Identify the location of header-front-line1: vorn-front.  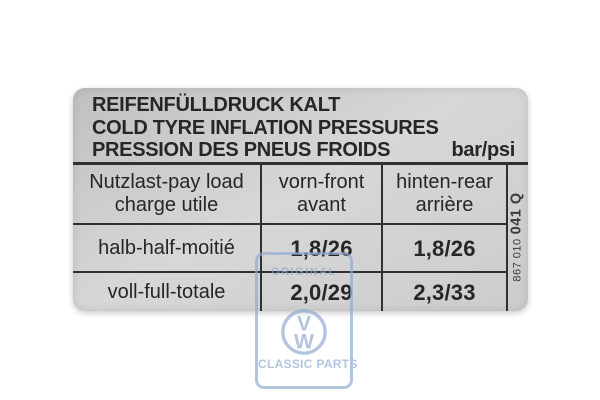
(321, 182).